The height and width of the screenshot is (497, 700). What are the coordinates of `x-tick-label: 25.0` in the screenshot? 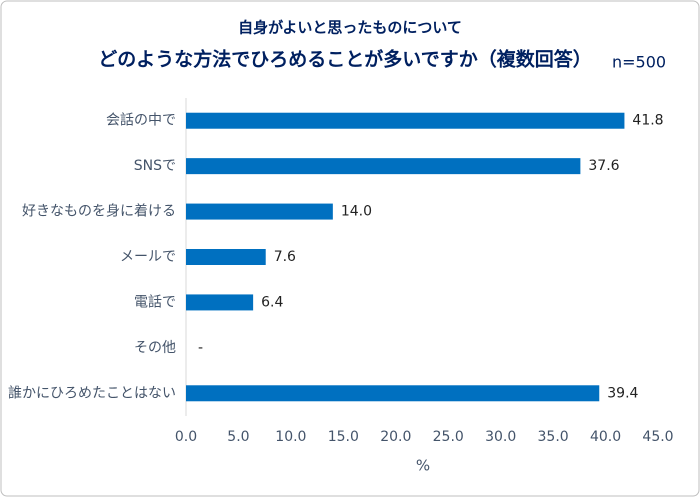 It's located at (448, 437).